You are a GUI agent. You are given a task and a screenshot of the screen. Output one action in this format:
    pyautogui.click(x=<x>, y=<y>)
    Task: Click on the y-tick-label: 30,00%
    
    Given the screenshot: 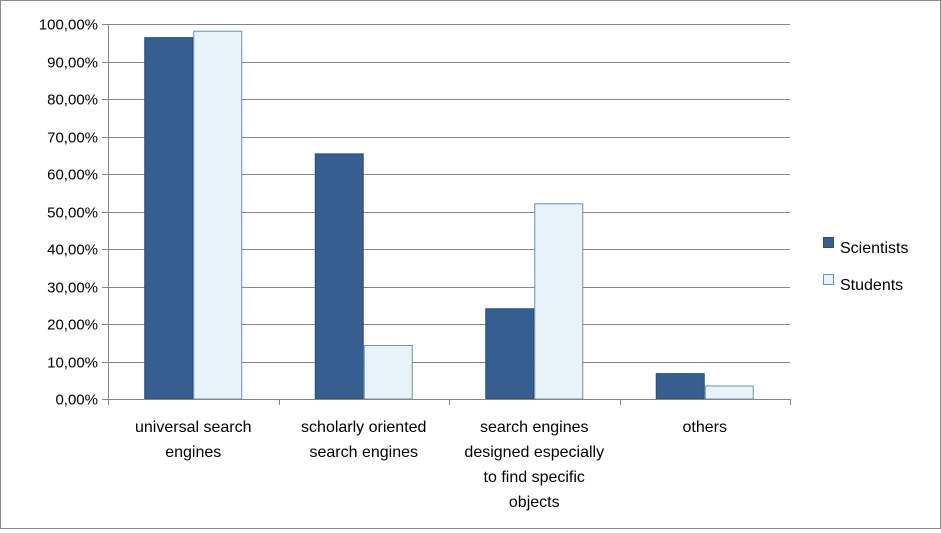 What is the action you would take?
    pyautogui.click(x=72, y=288)
    